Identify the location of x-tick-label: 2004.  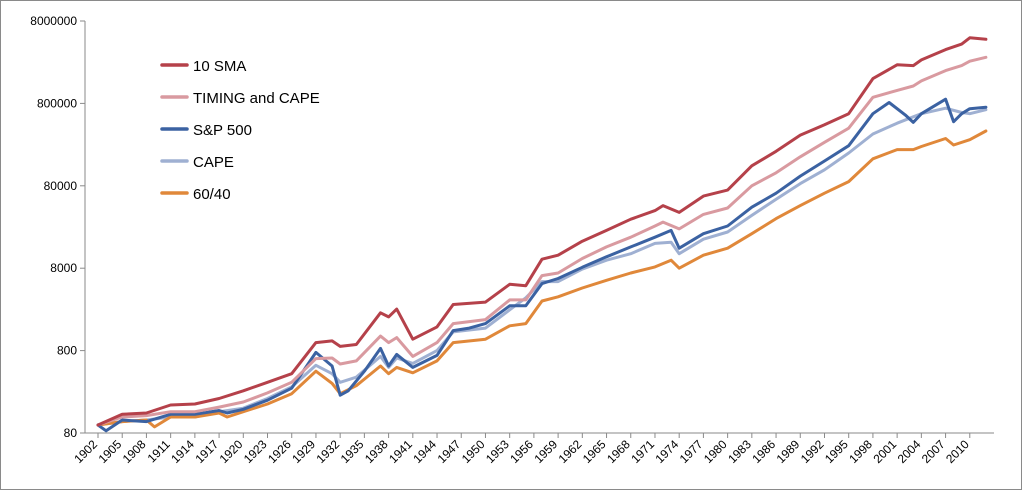
(909, 451).